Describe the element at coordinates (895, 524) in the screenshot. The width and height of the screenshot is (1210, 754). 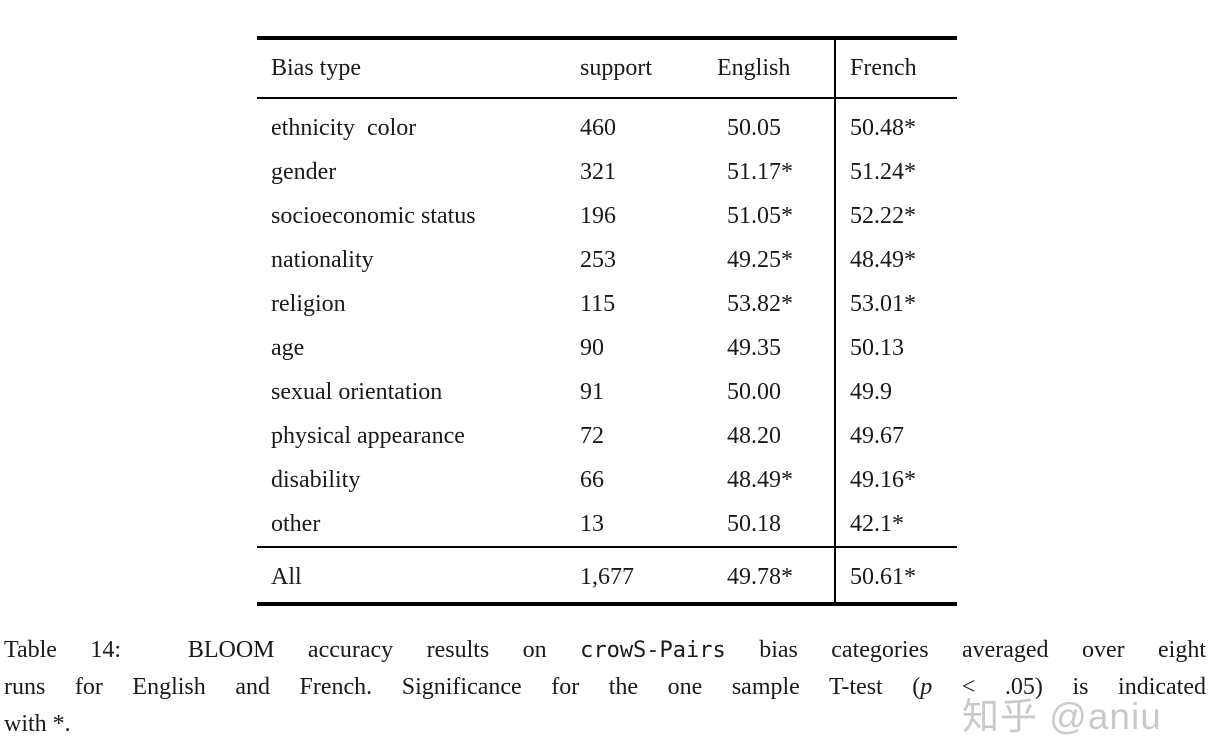
I see `cell-french: 42.1*` at that location.